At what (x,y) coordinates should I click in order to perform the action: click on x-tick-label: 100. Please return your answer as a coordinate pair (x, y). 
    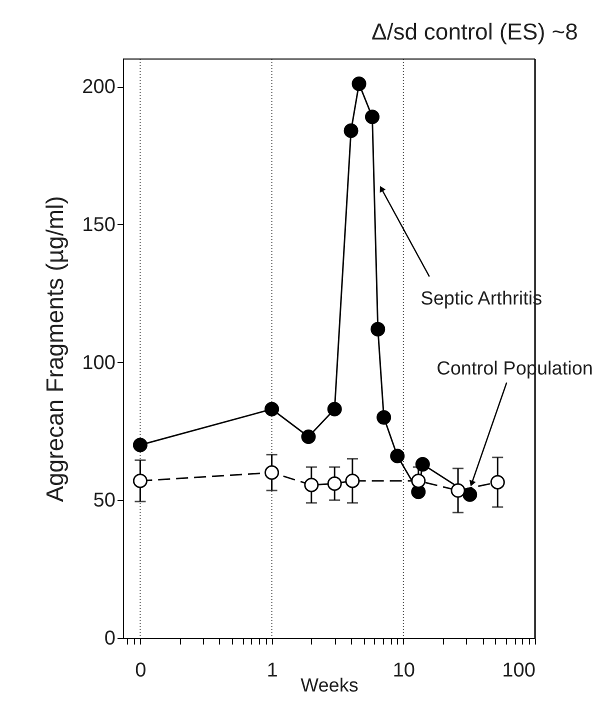
    Looking at the image, I should click on (519, 671).